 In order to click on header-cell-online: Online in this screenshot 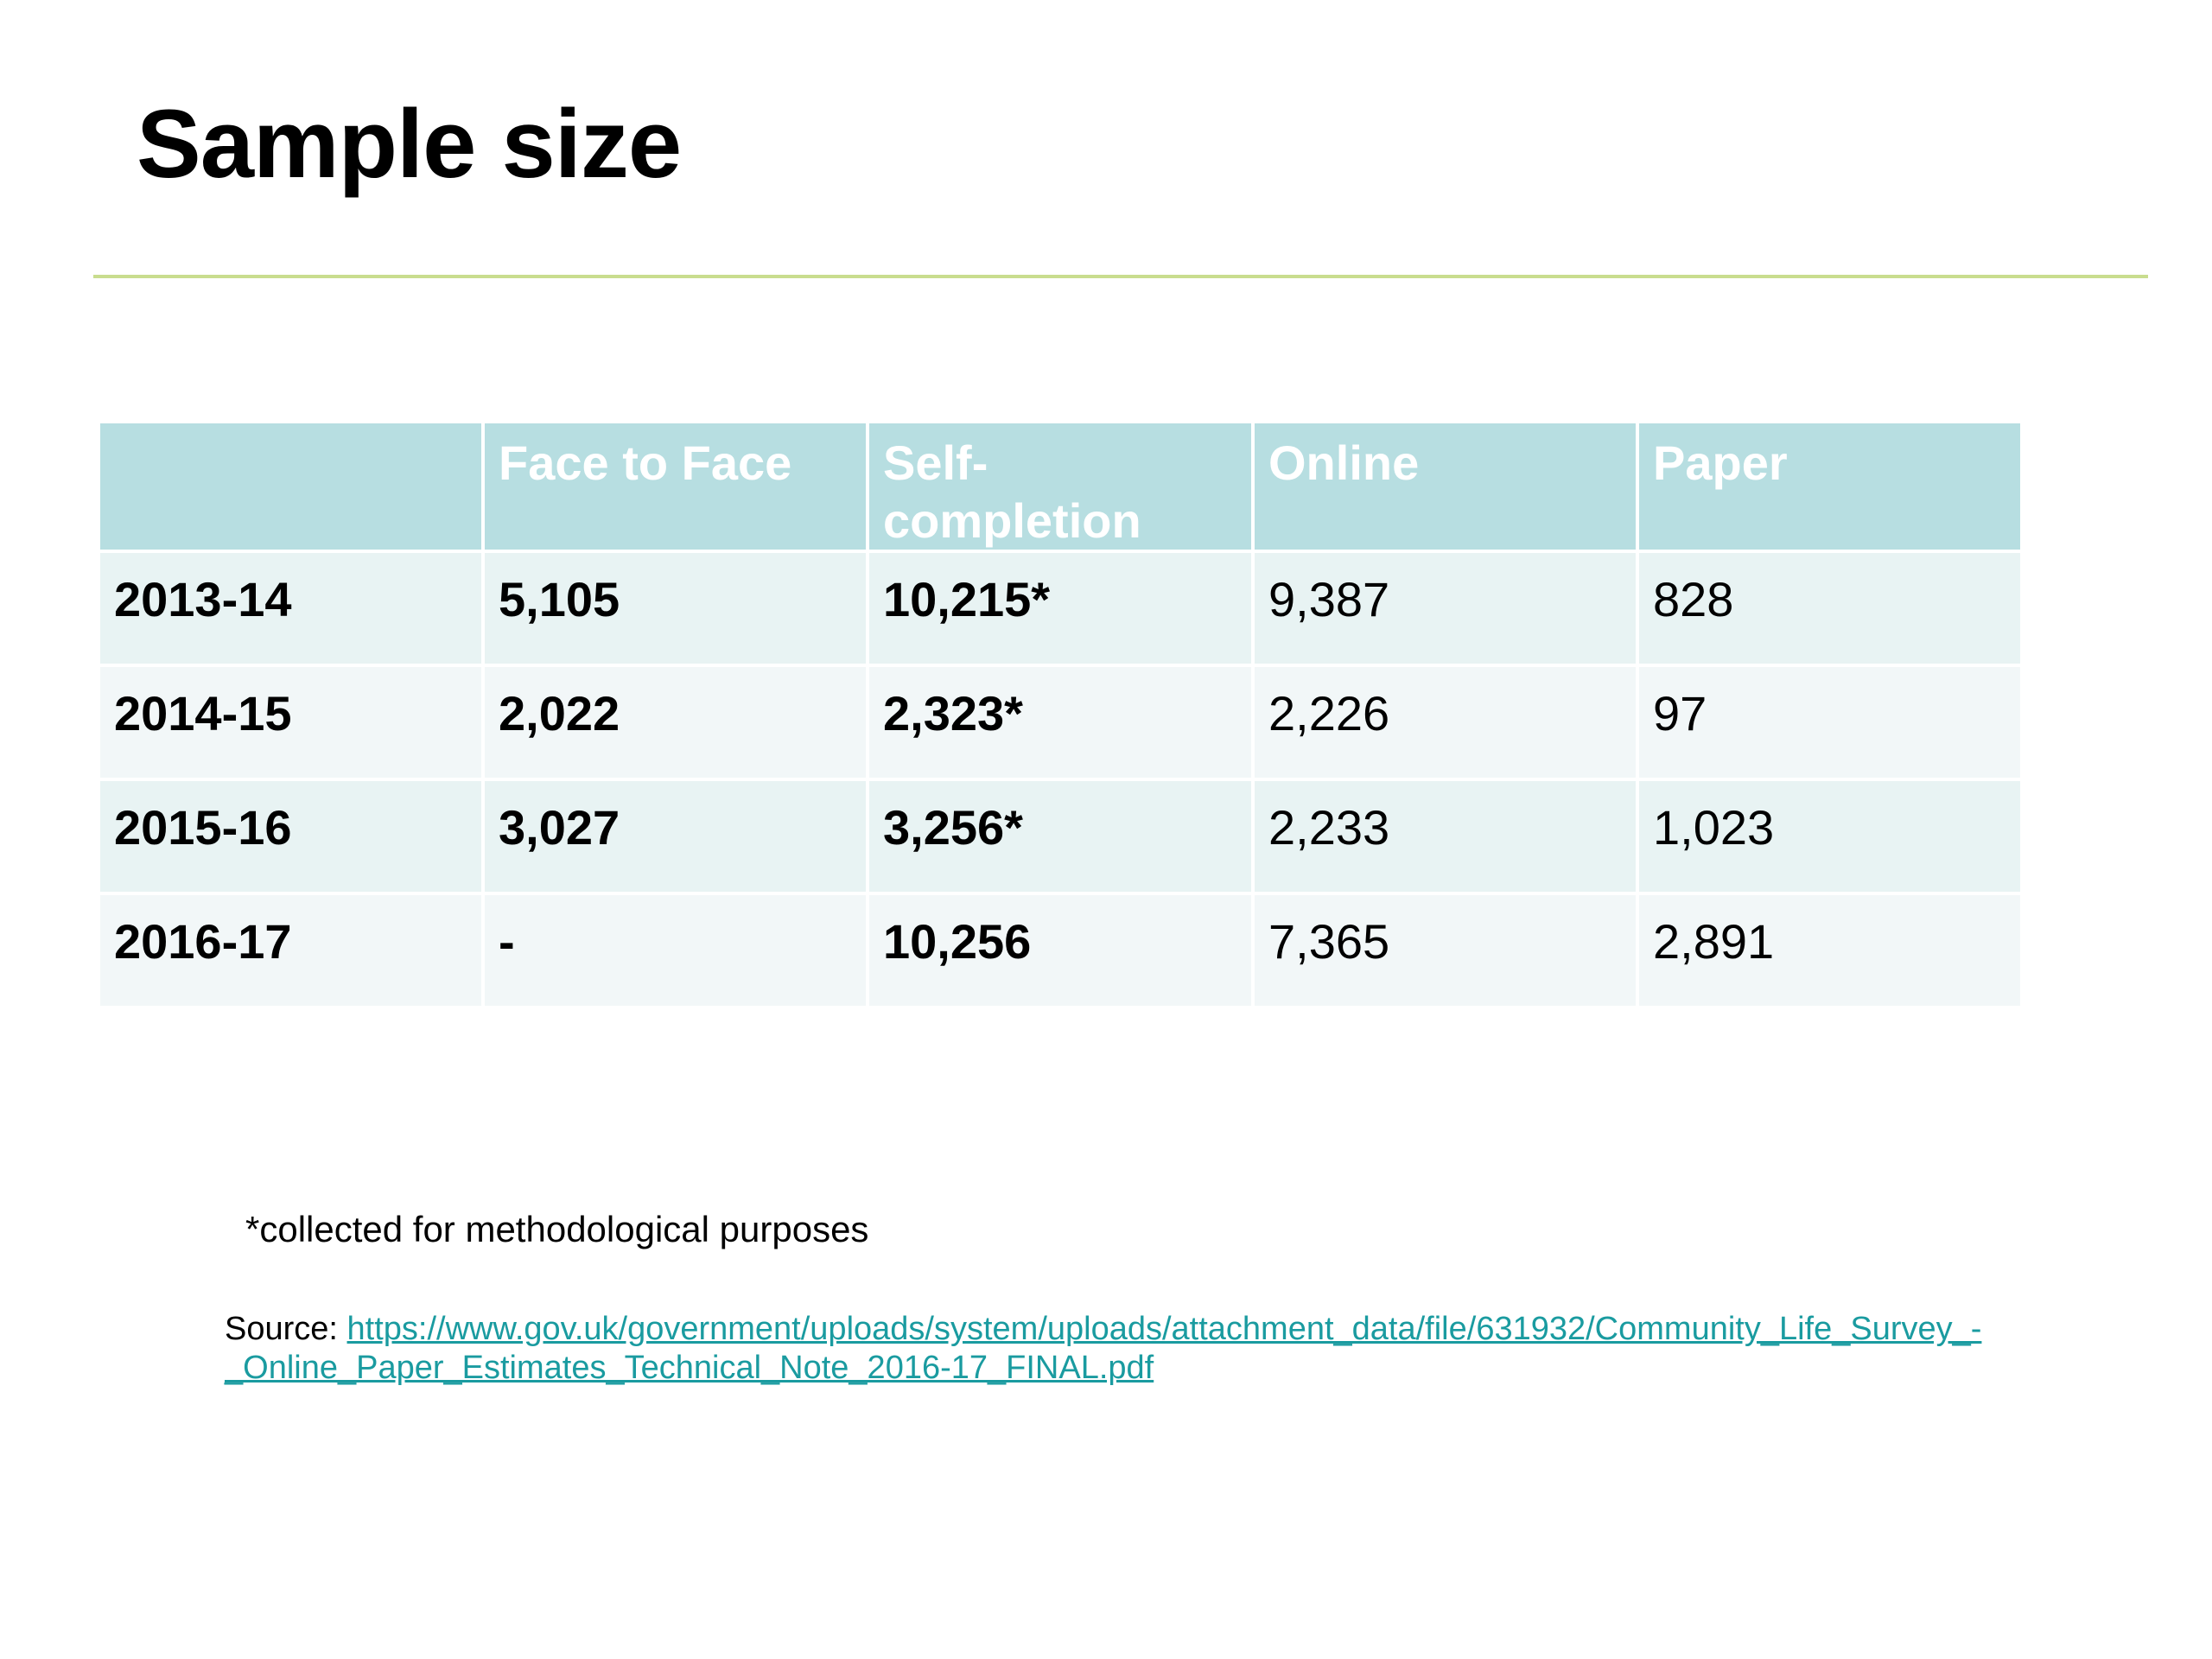, I will do `click(1445, 486)`.